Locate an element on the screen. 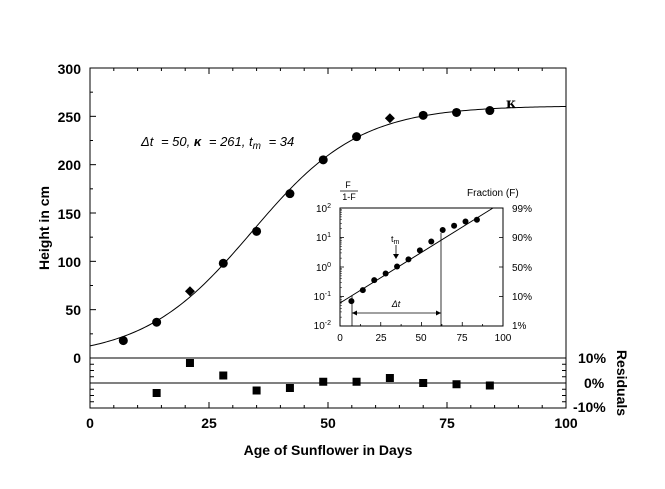 The height and width of the screenshot is (489, 665). y-tick-label: 200 is located at coordinates (70, 165).